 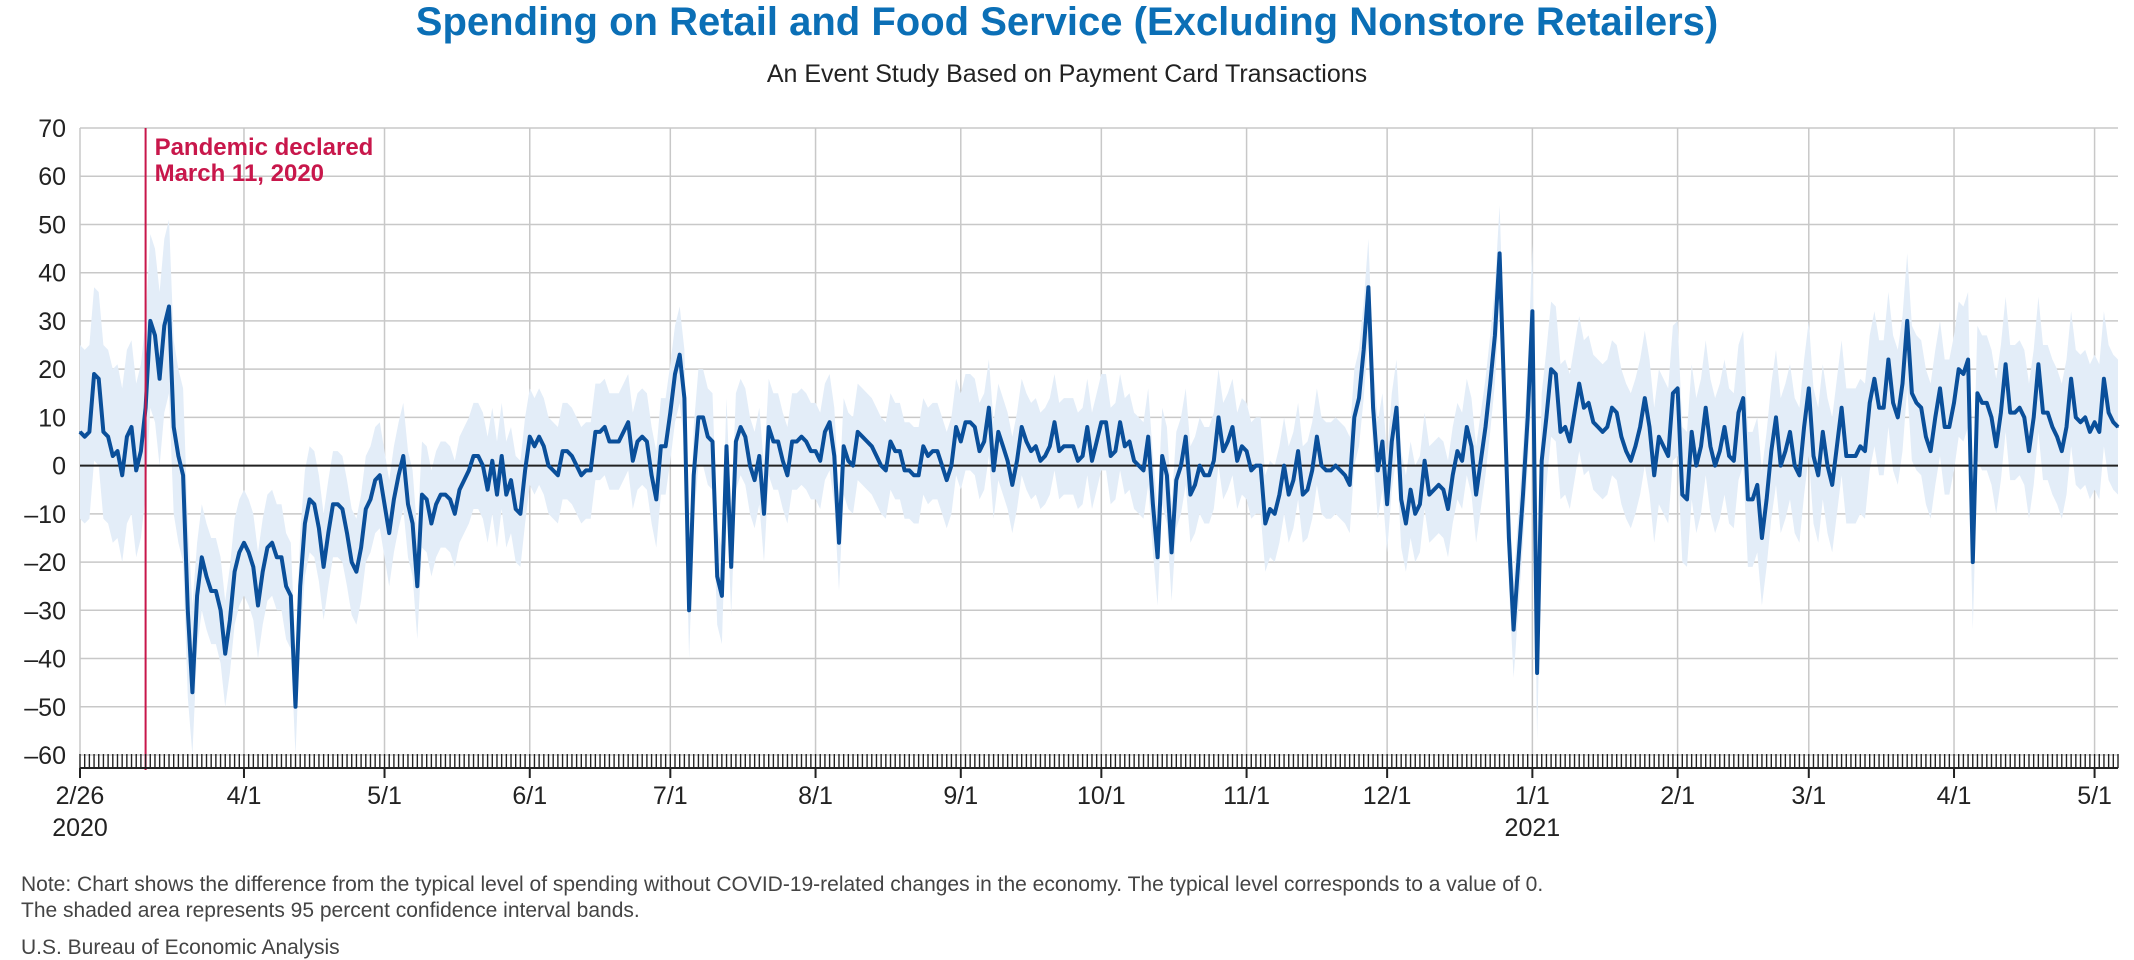 What do you see at coordinates (45, 708) in the screenshot?
I see `y-tick-label: –50` at bounding box center [45, 708].